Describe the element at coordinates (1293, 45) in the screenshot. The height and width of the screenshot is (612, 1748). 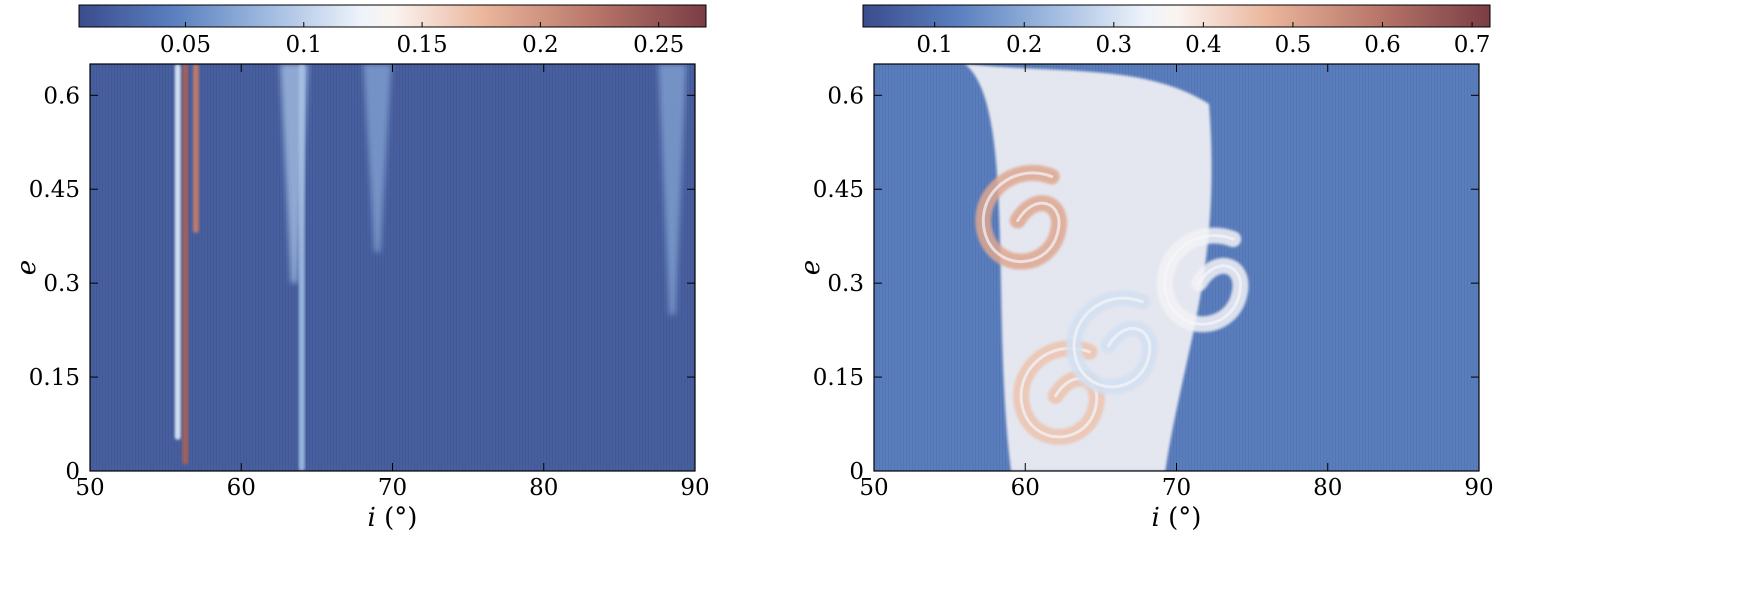
I see `colorbar-tick-label: 0.5` at that location.